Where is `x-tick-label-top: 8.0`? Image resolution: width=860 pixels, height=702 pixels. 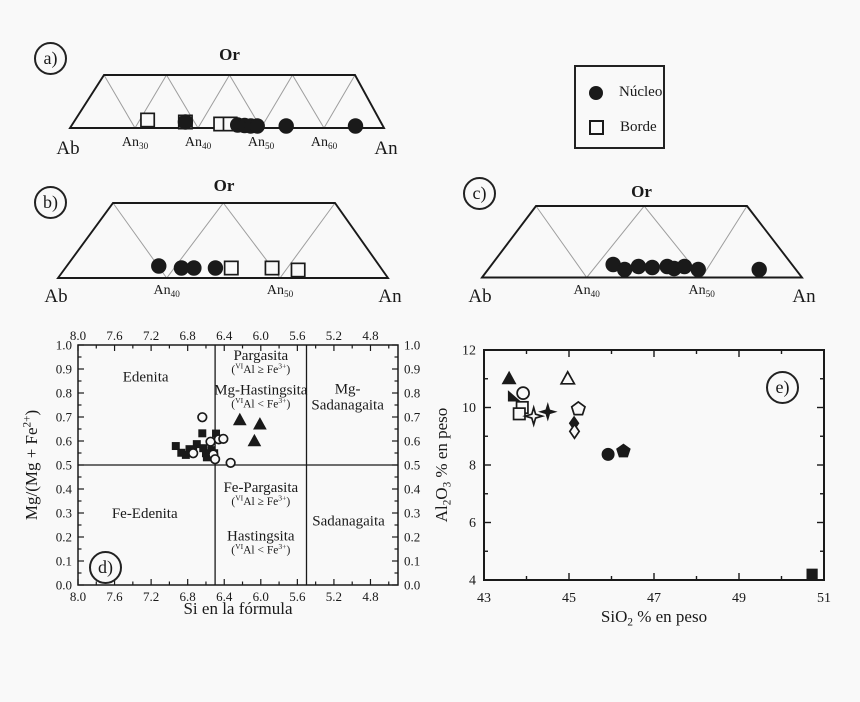 x-tick-label-top: 8.0 is located at coordinates (78, 335).